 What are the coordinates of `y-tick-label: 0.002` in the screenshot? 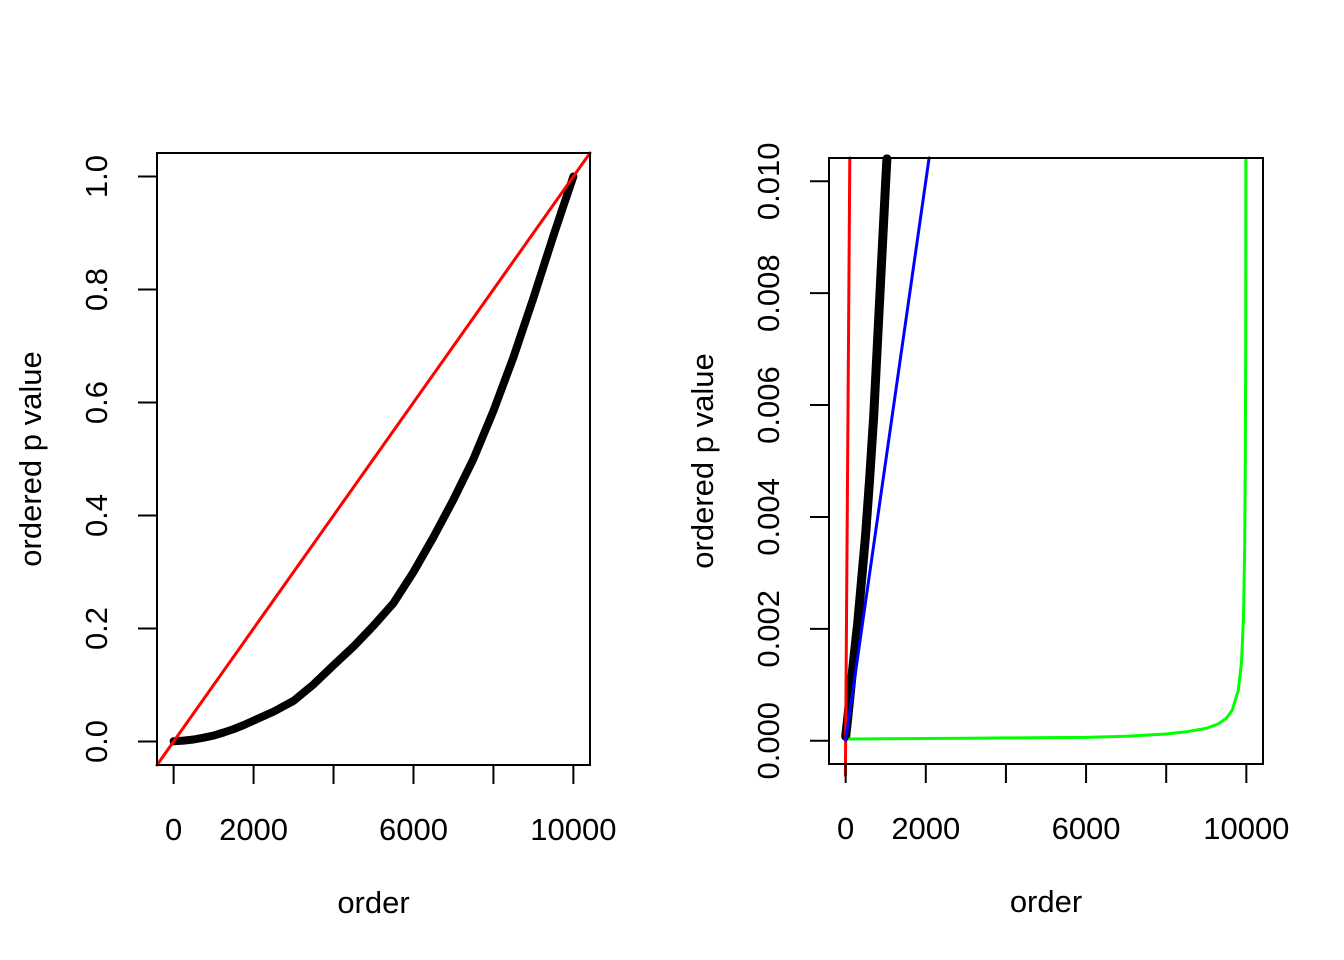 It's located at (768, 629).